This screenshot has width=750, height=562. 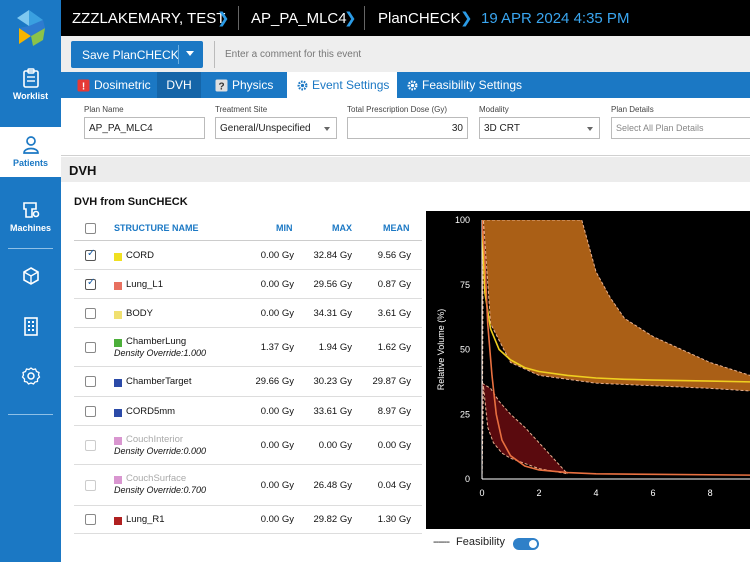 I want to click on plan-name-input: AP_PA_MLC4, so click(x=144, y=128).